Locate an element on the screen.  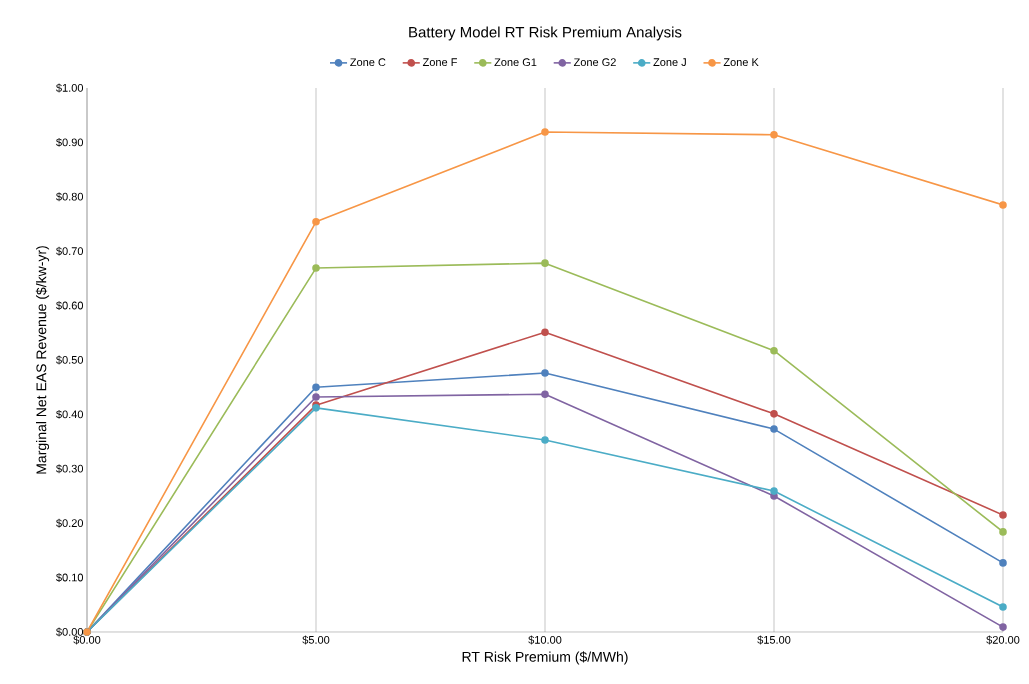
chart-title: Battery Model RT Risk Premium Analysis is located at coordinates (545, 33).